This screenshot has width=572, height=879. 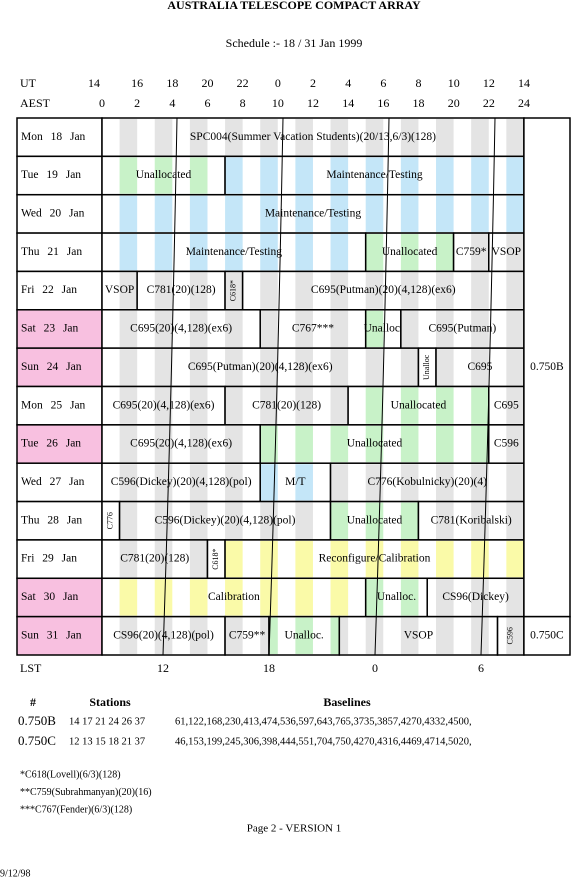 I want to click on block-label: M/T, so click(x=295, y=482).